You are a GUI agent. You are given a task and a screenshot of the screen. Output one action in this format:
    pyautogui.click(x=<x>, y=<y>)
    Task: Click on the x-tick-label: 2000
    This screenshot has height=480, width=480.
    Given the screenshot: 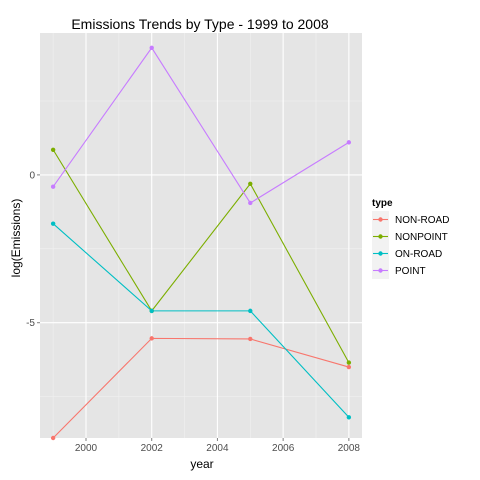 What is the action you would take?
    pyautogui.click(x=86, y=448)
    